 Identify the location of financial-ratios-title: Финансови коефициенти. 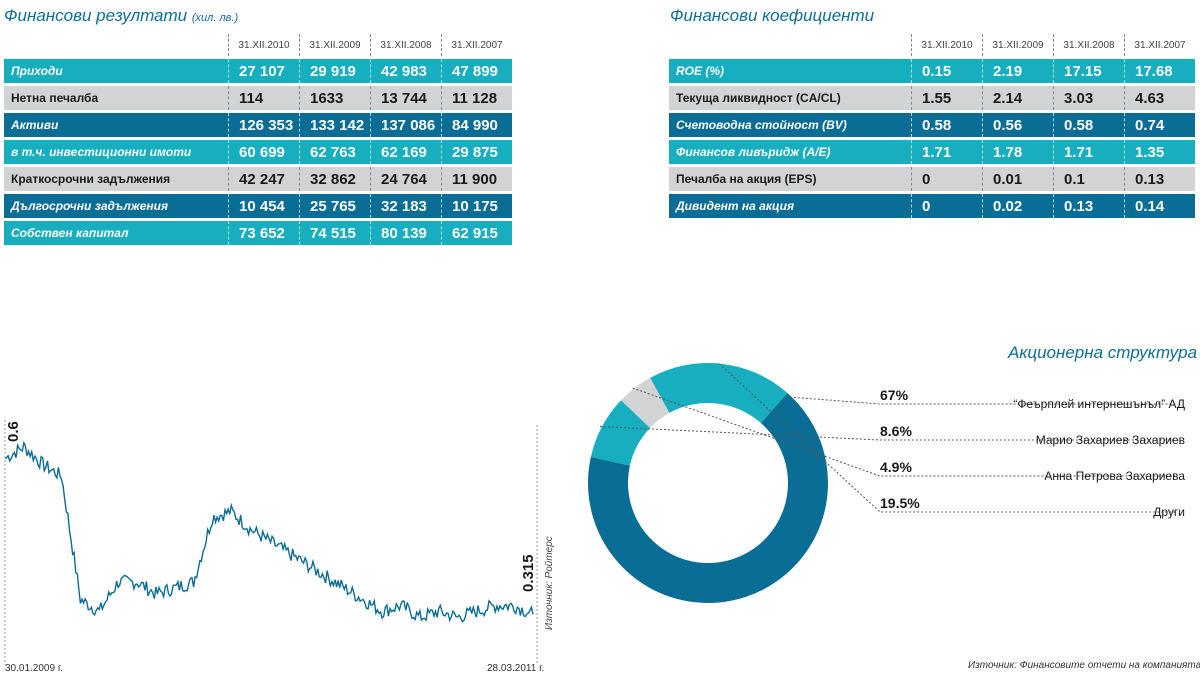
(772, 16).